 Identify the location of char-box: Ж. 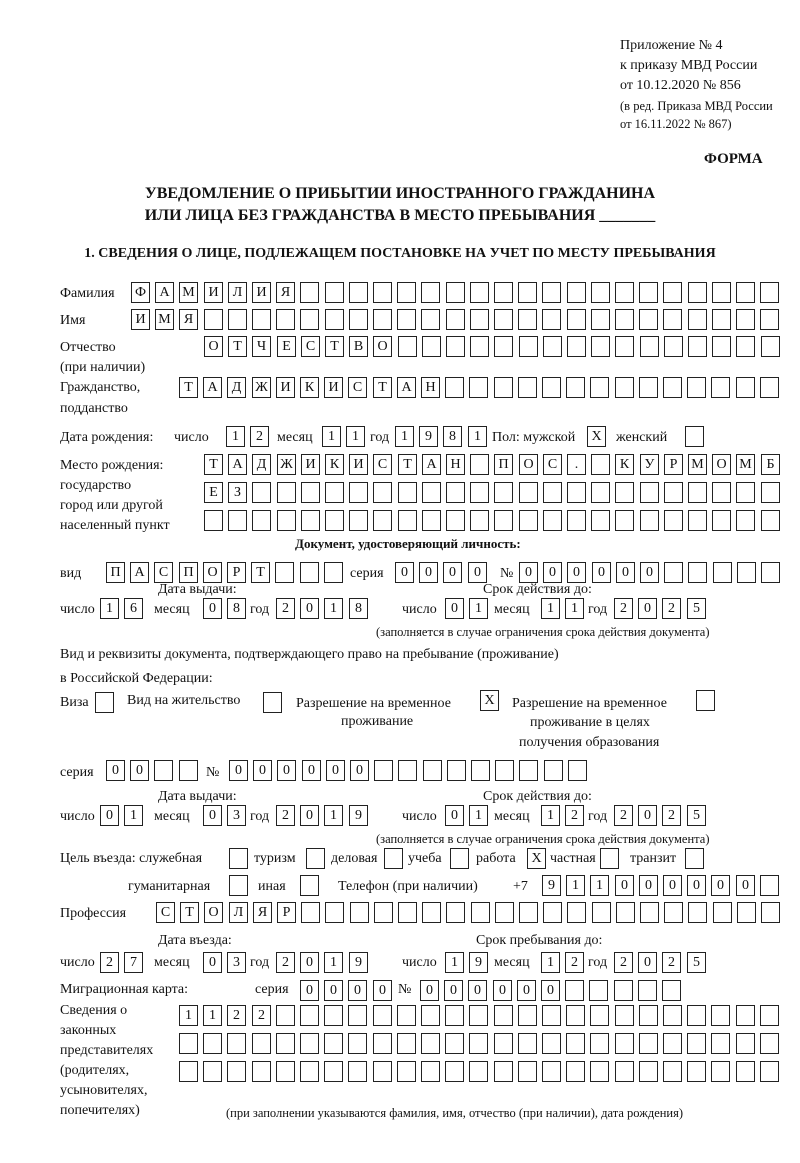
(261, 387).